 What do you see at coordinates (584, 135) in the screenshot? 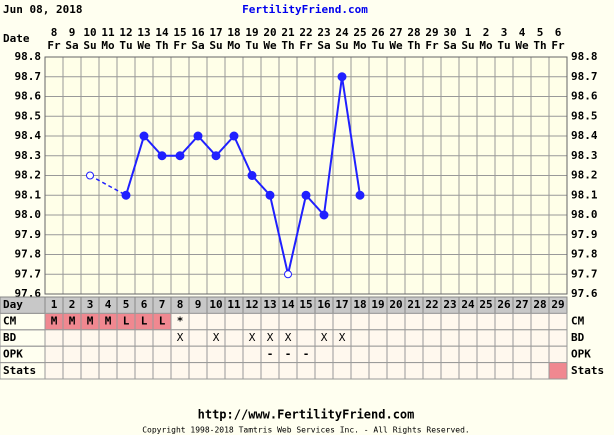
I see `y-tick-label-right: 98.4` at bounding box center [584, 135].